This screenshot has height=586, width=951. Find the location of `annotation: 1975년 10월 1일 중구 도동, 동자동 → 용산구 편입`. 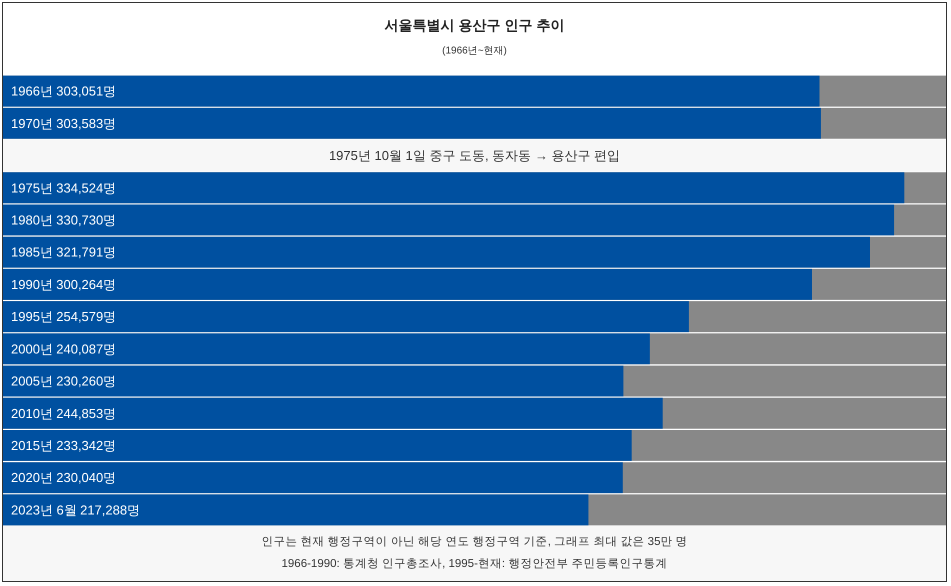

annotation: 1975년 10월 1일 중구 도동, 동자동 → 용산구 편입 is located at coordinates (474, 156).